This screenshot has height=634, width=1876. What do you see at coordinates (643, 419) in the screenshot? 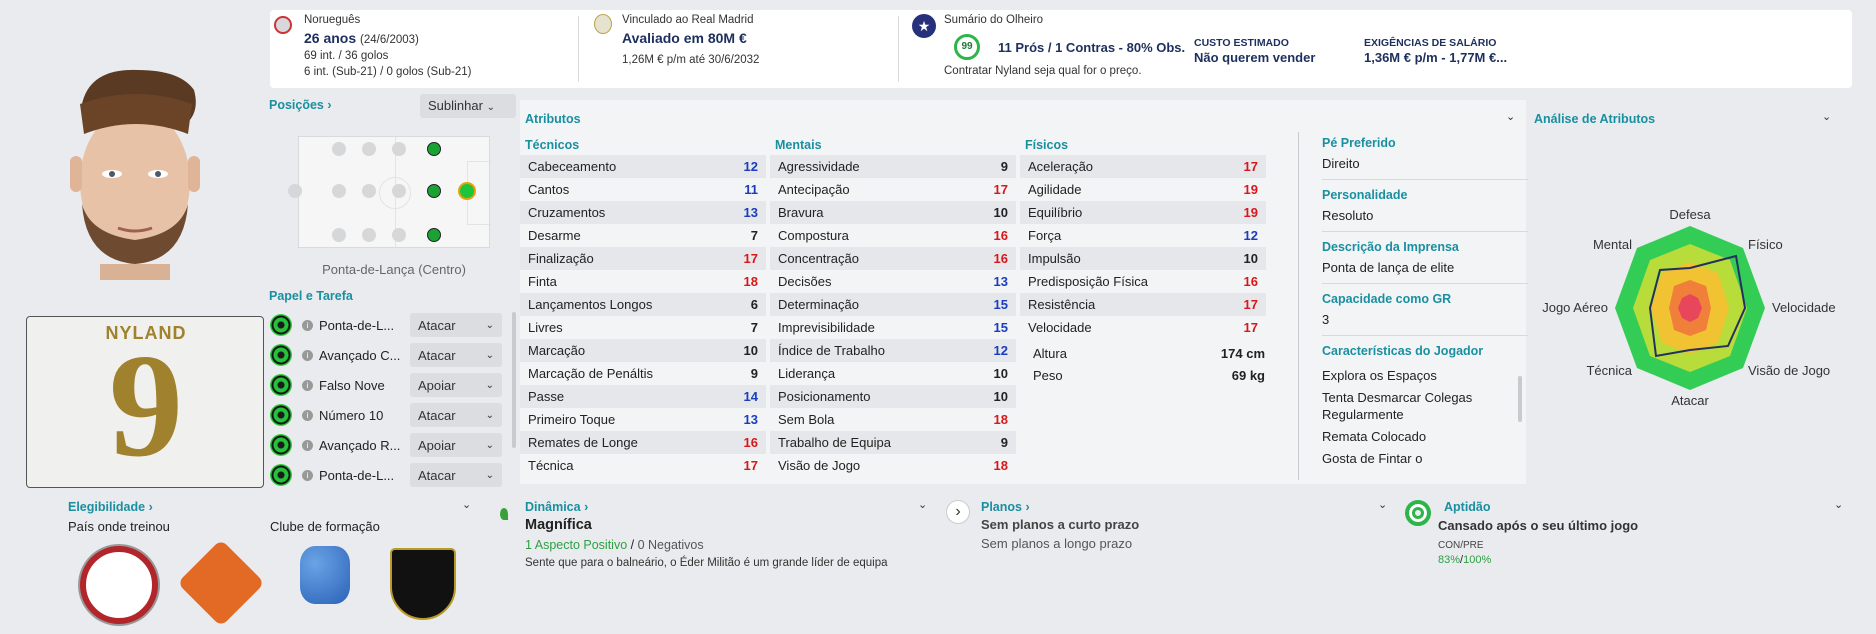
I see `attribute-row: Primeiro Toque 13` at bounding box center [643, 419].